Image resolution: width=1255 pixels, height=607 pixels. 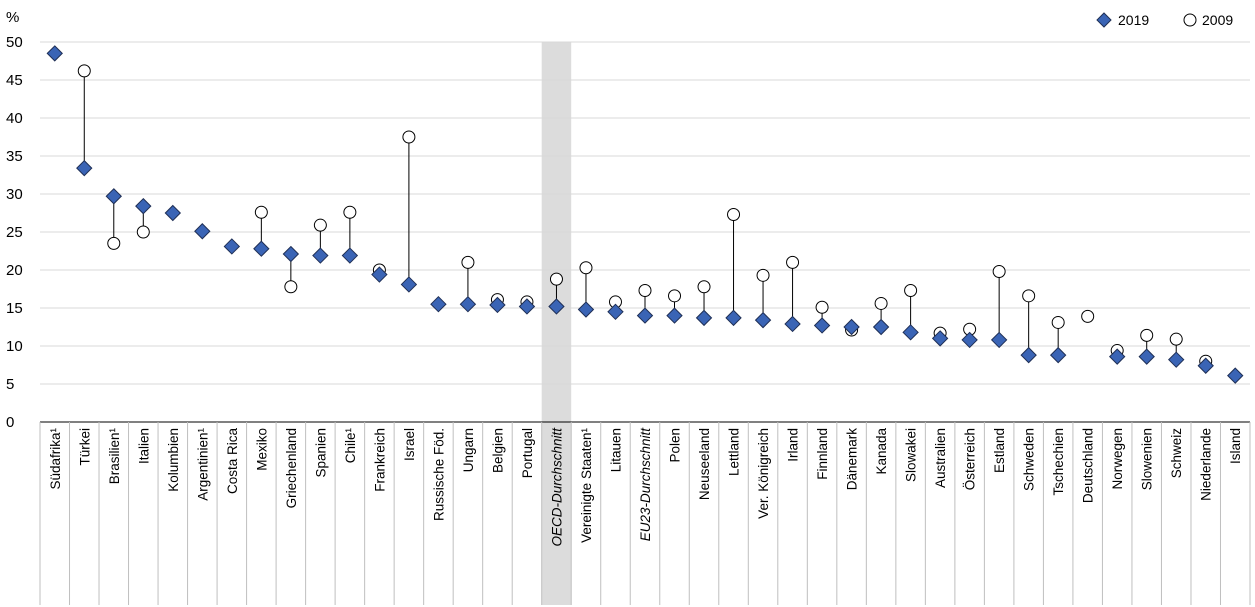 I want to click on legend-label-2009: 2009, so click(x=1217, y=20).